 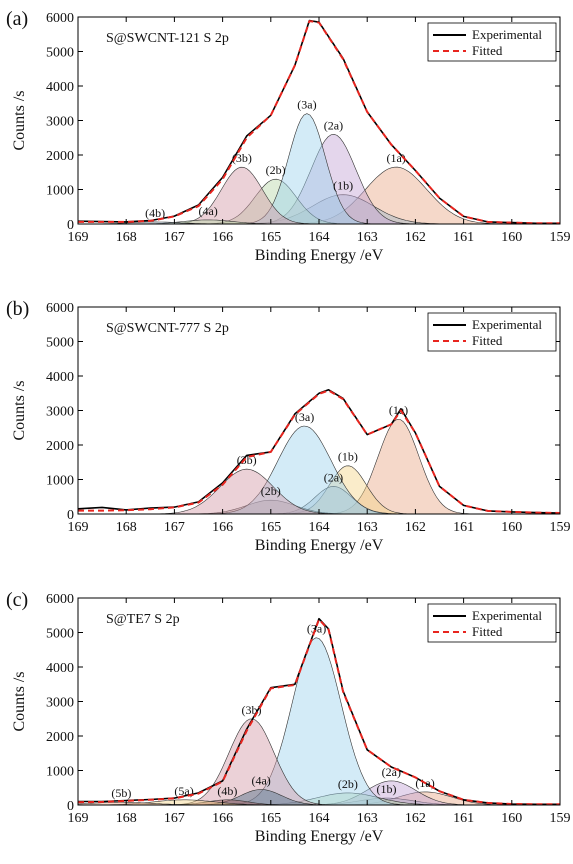 I want to click on fitted-line, so click(x=319, y=451).